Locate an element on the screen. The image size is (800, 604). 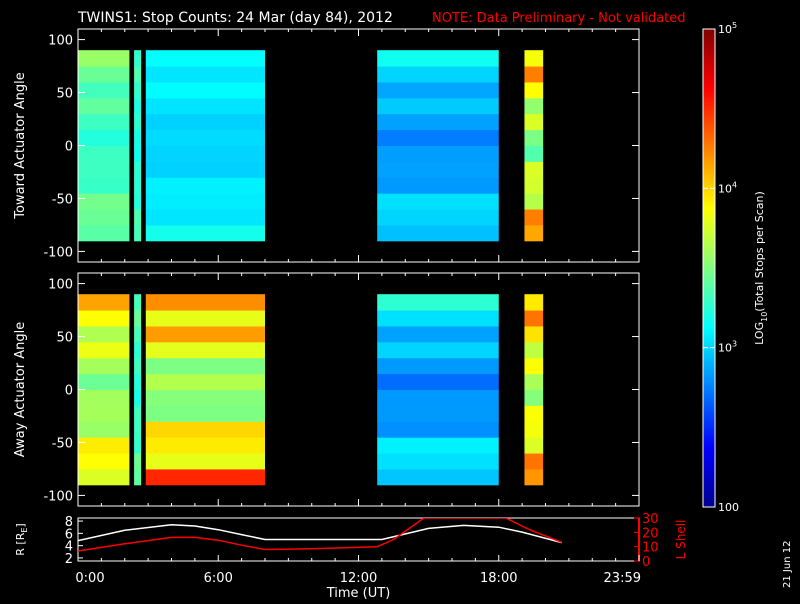
y-tick-label: 100 is located at coordinates (60, 41).